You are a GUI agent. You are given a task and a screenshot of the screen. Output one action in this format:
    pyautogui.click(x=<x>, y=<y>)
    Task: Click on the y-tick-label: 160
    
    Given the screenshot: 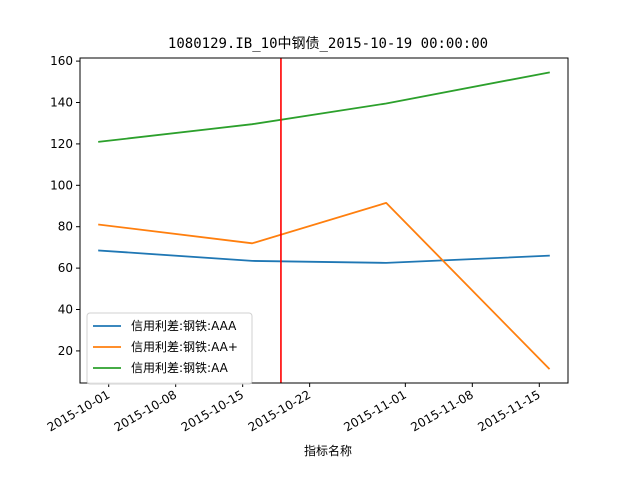 What is the action you would take?
    pyautogui.click(x=61, y=61)
    